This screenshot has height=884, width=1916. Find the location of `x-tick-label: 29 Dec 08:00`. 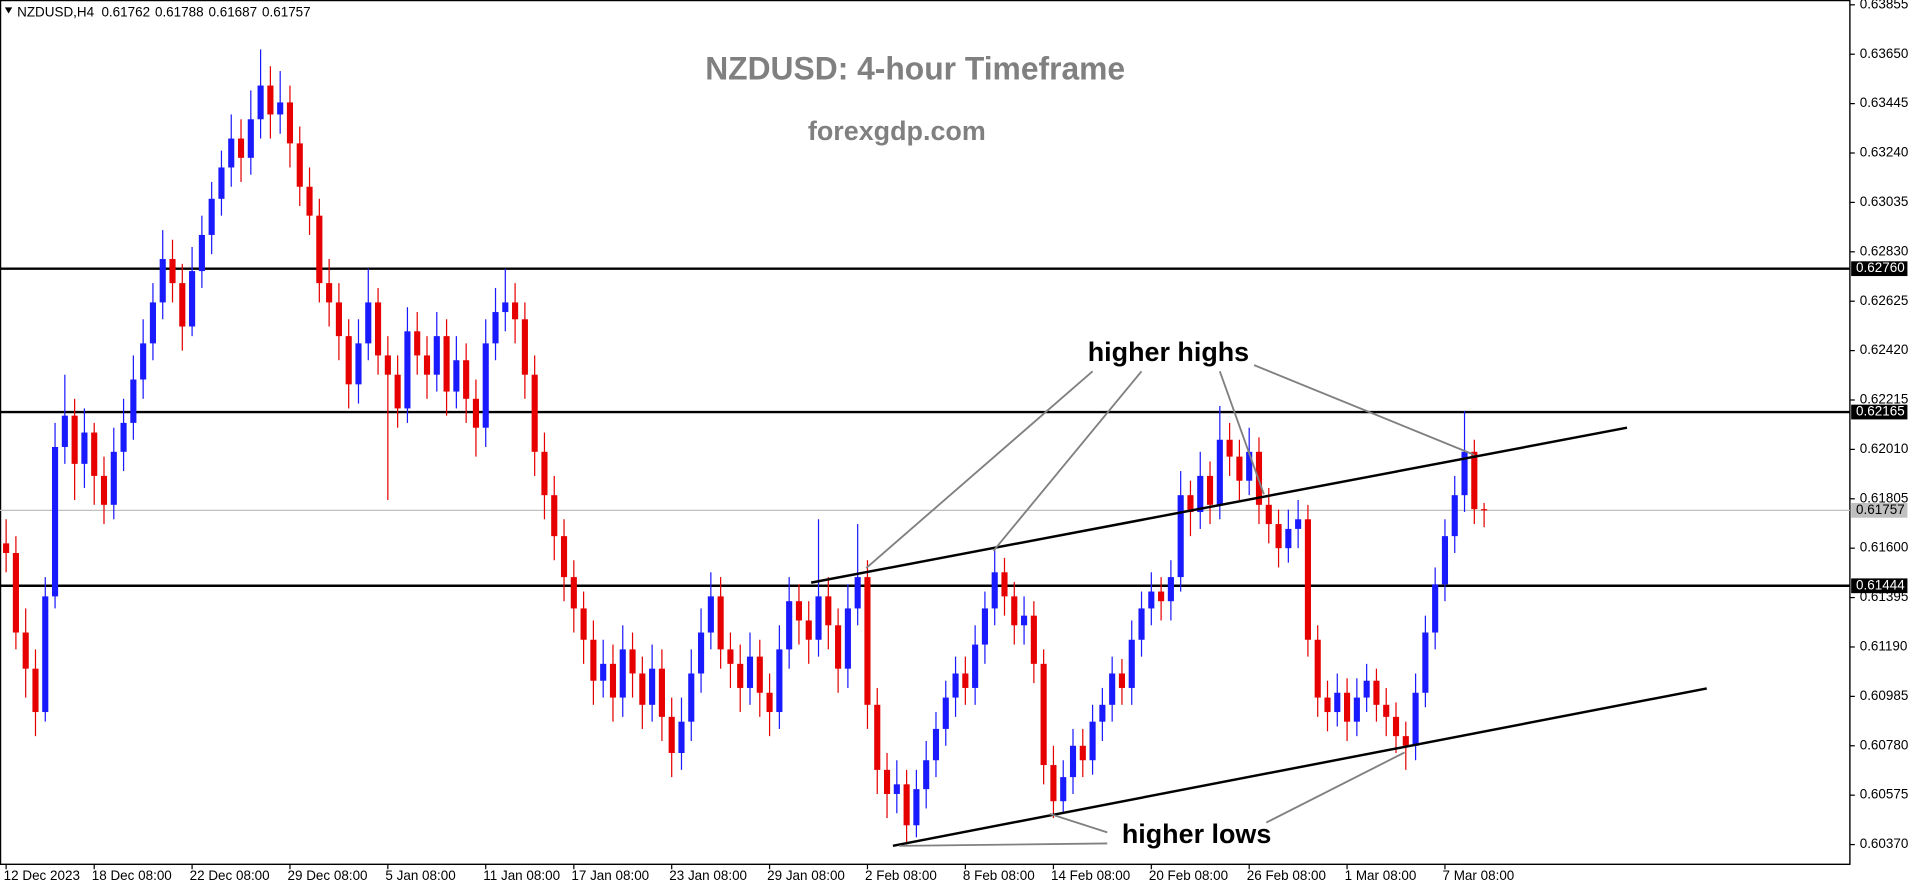

x-tick-label: 29 Dec 08:00 is located at coordinates (328, 875).